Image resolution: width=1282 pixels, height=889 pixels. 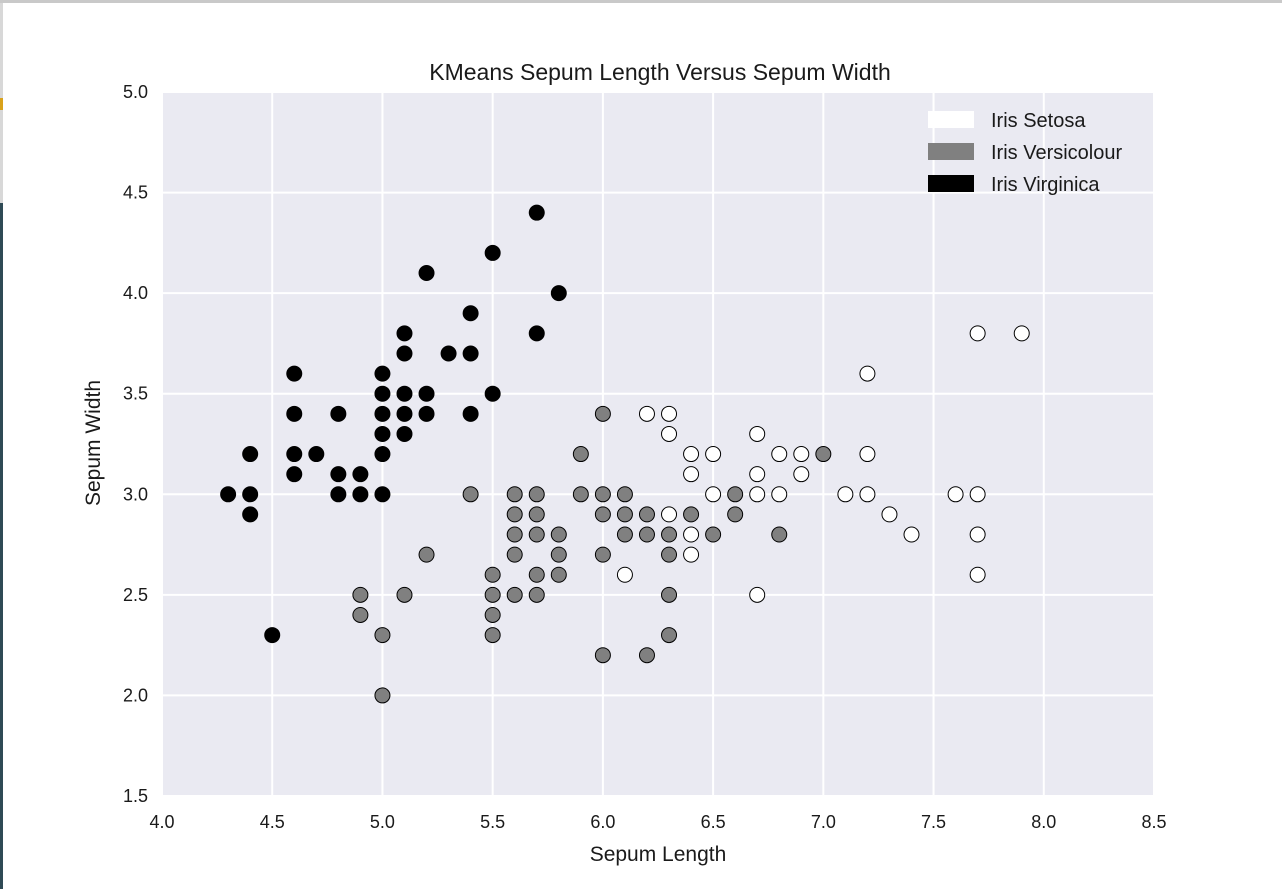 What do you see at coordinates (492, 822) in the screenshot?
I see `x-tick-label: 5.5` at bounding box center [492, 822].